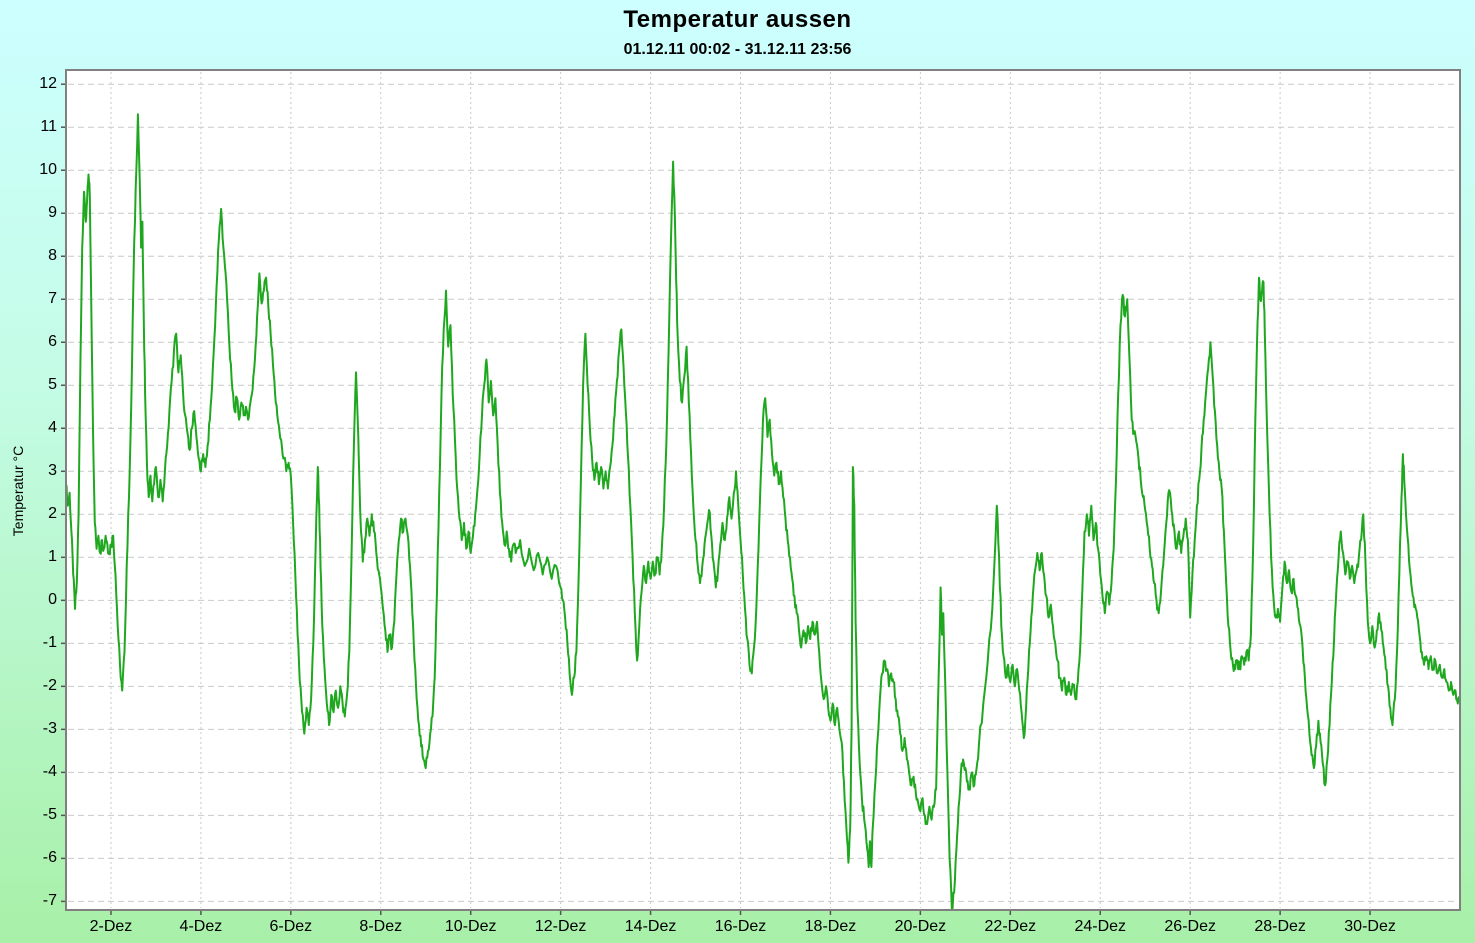  I want to click on y-tick-label: -7, so click(49, 901).